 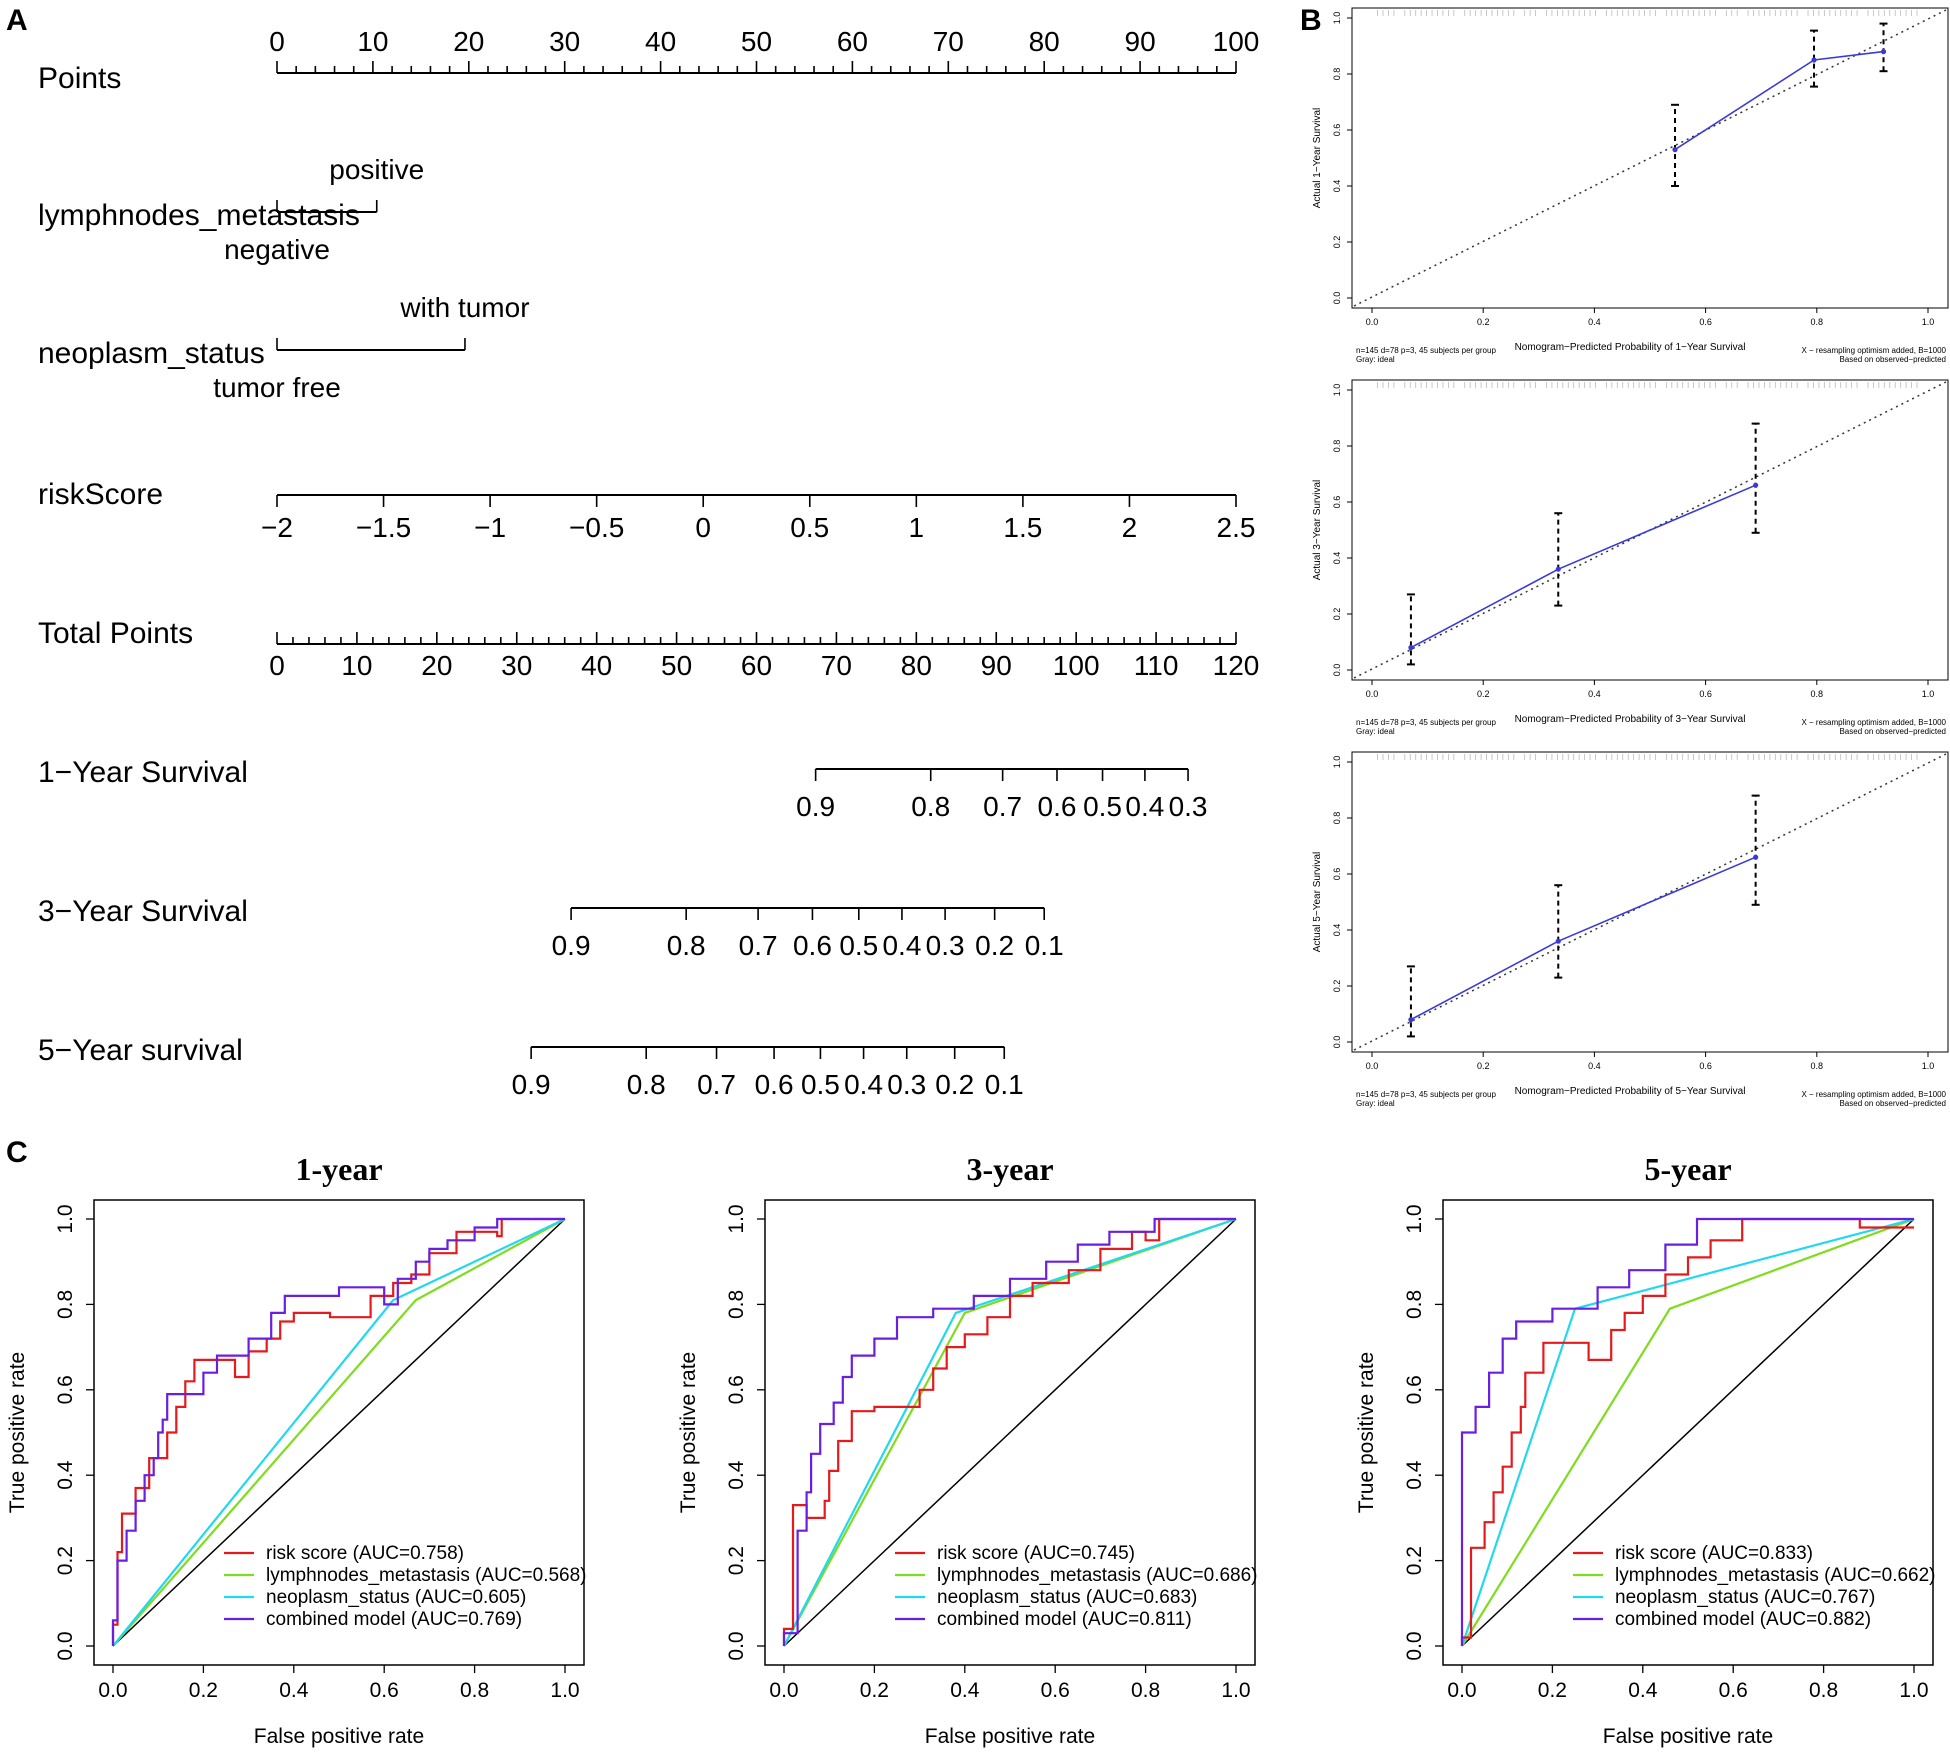 What do you see at coordinates (1317, 158) in the screenshot?
I see `calibration-y-label: Actual 1−Year Survival` at bounding box center [1317, 158].